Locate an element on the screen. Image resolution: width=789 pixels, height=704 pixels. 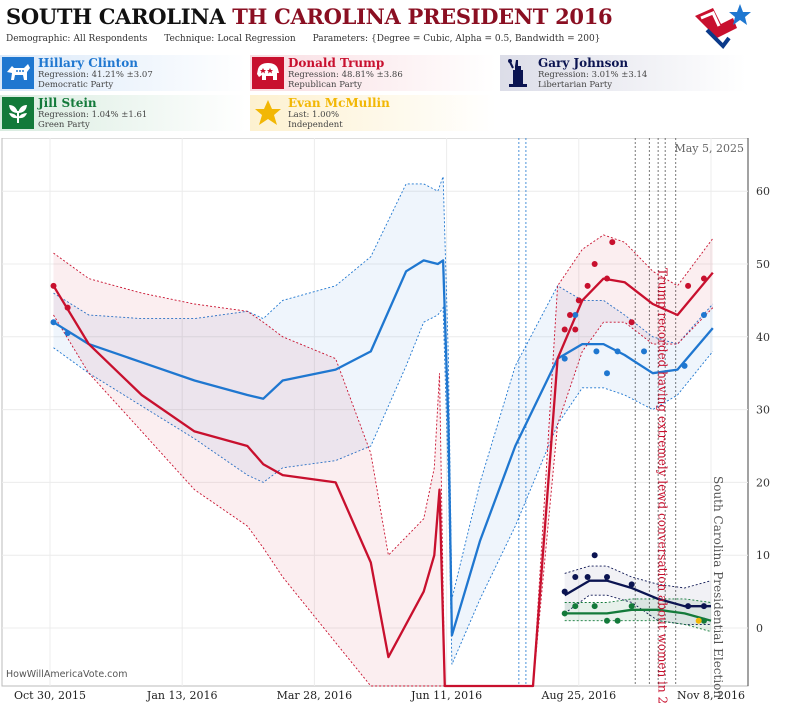
y-tick-label: 60 is located at coordinates (763, 191).